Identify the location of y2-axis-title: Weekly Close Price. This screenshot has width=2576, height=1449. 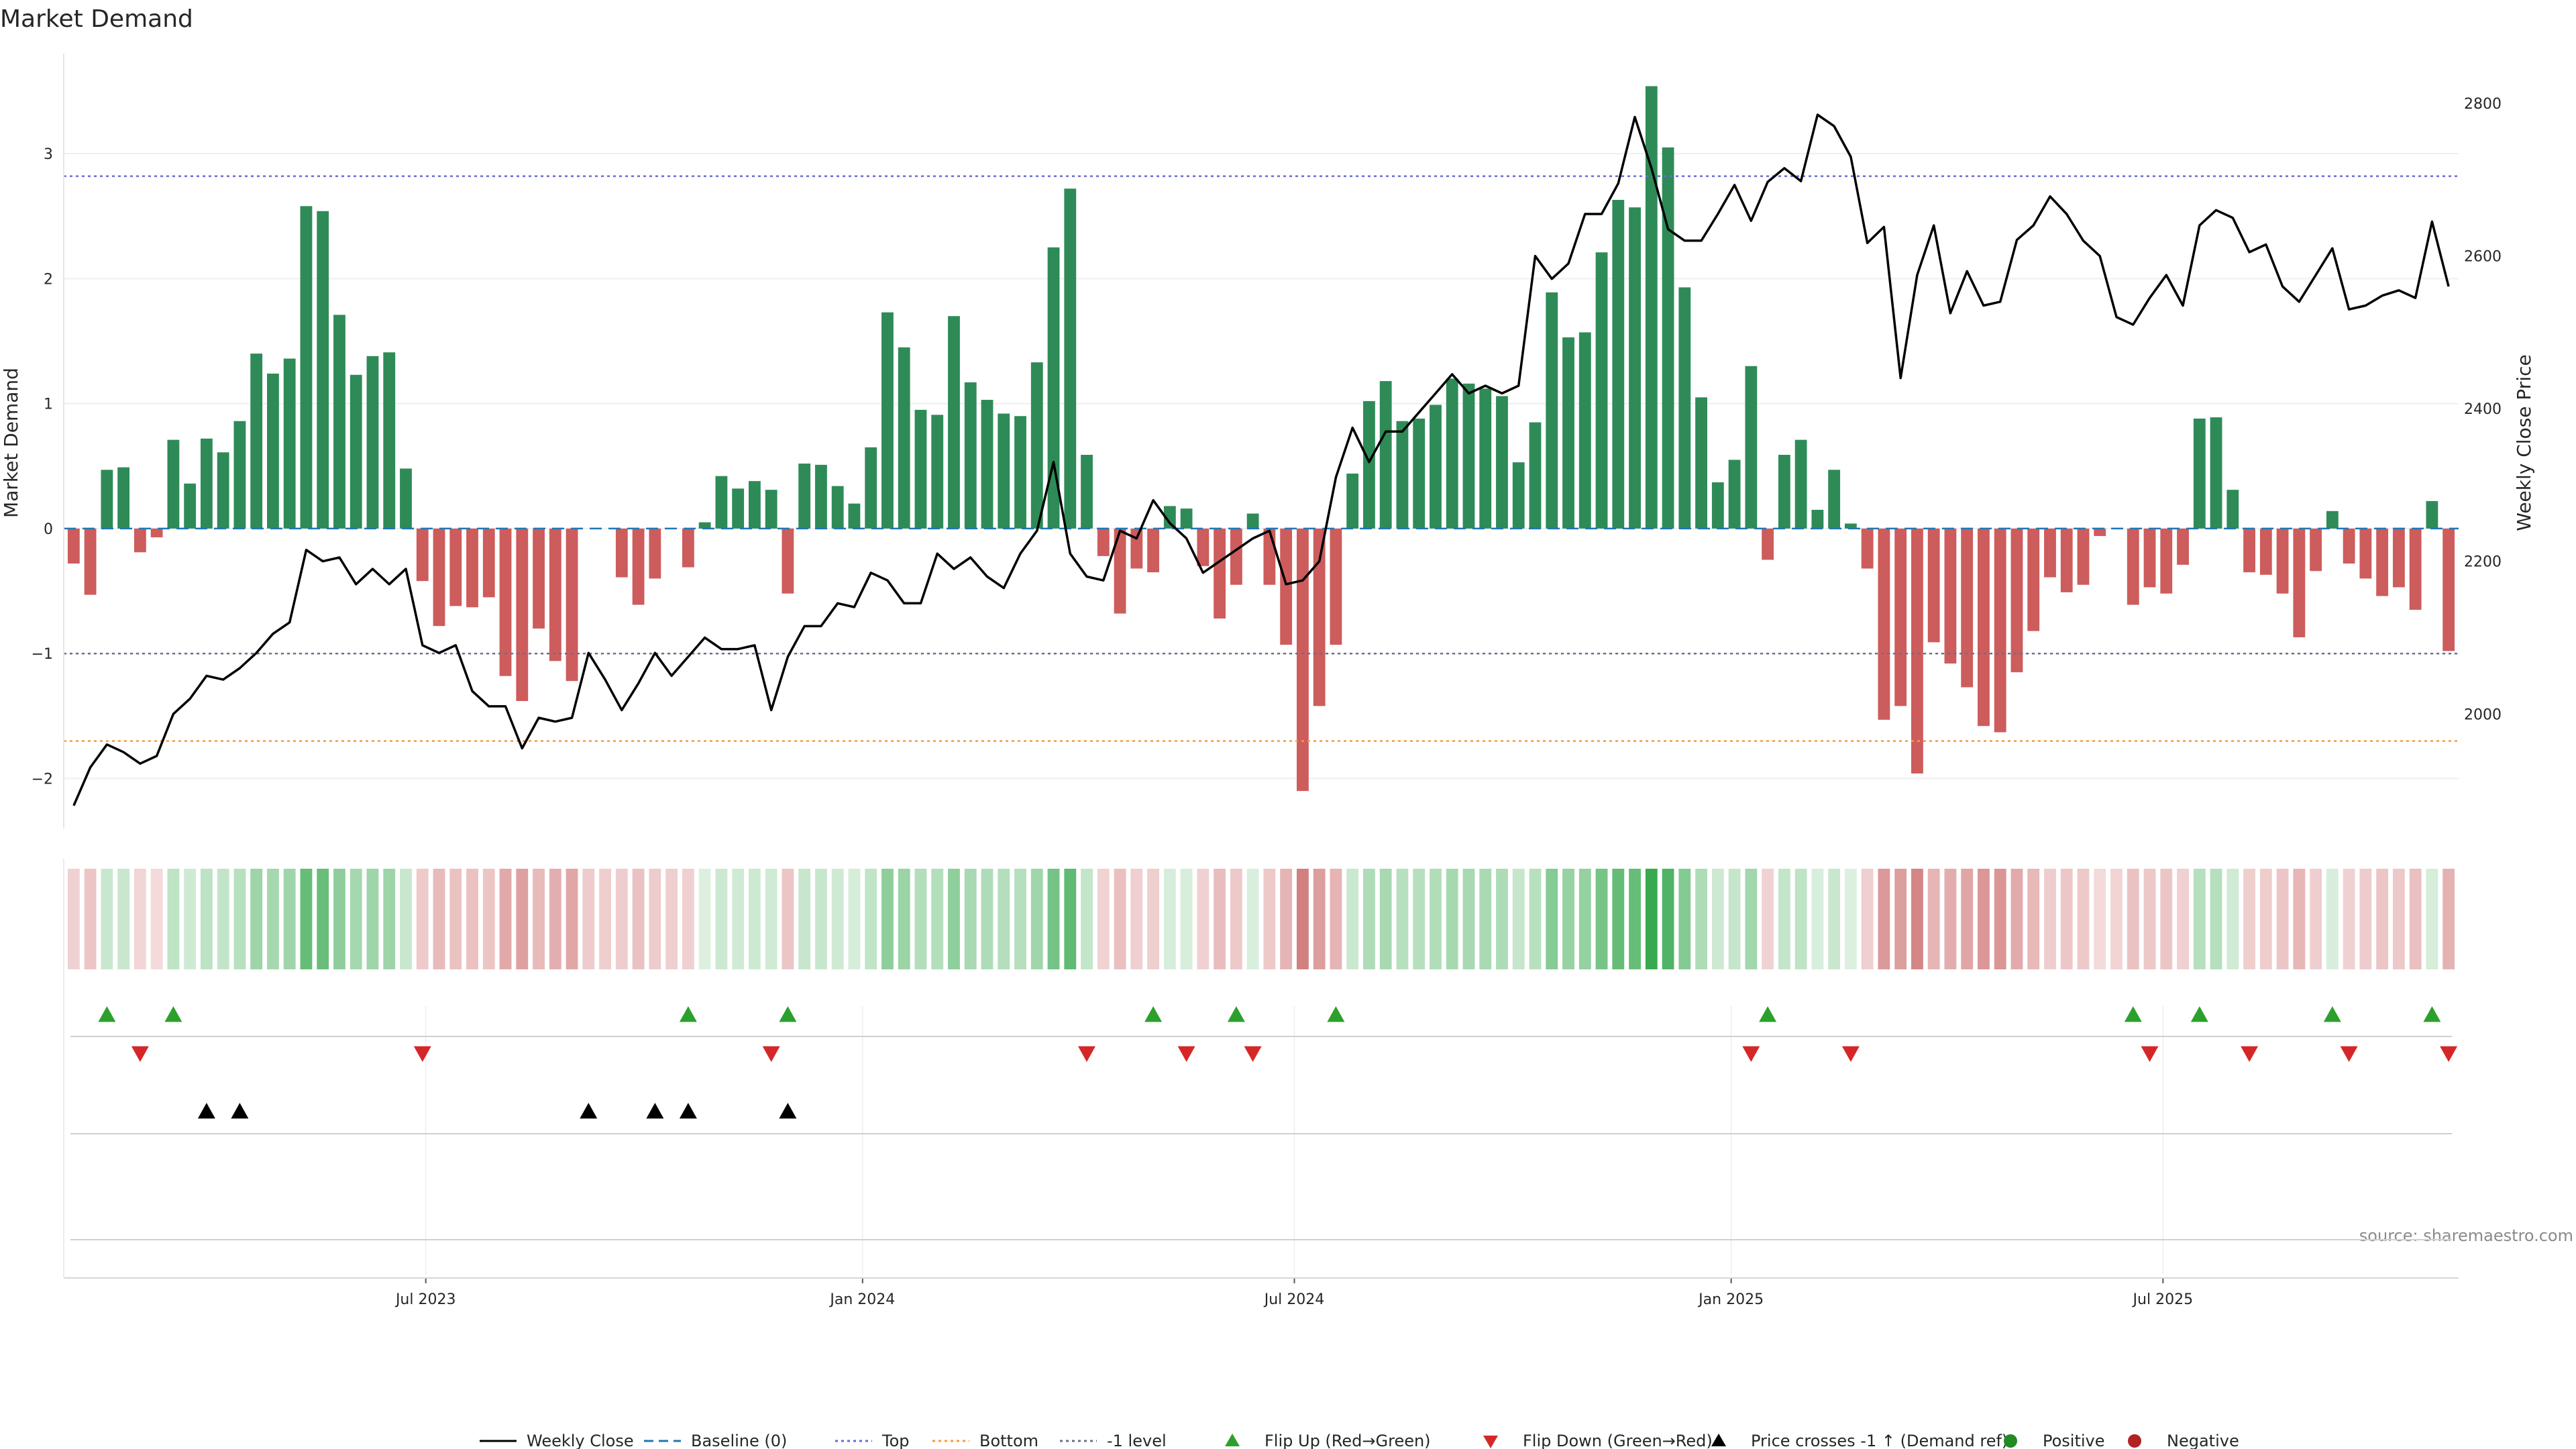
(2524, 442).